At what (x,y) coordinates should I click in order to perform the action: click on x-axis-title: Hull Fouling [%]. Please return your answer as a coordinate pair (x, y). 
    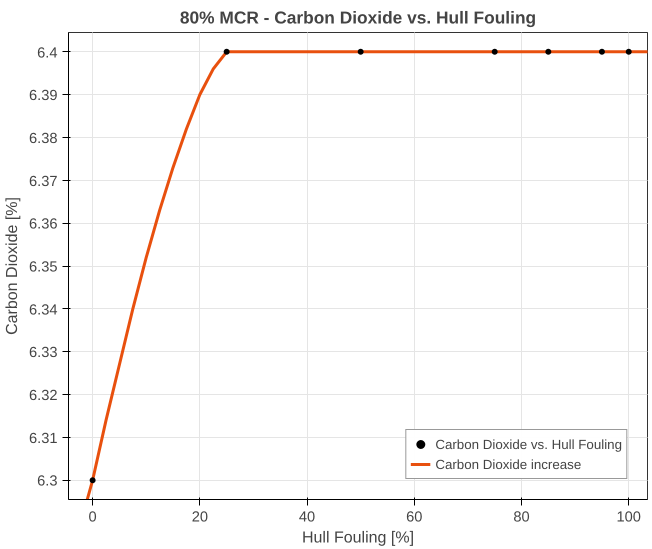
    Looking at the image, I should click on (358, 538).